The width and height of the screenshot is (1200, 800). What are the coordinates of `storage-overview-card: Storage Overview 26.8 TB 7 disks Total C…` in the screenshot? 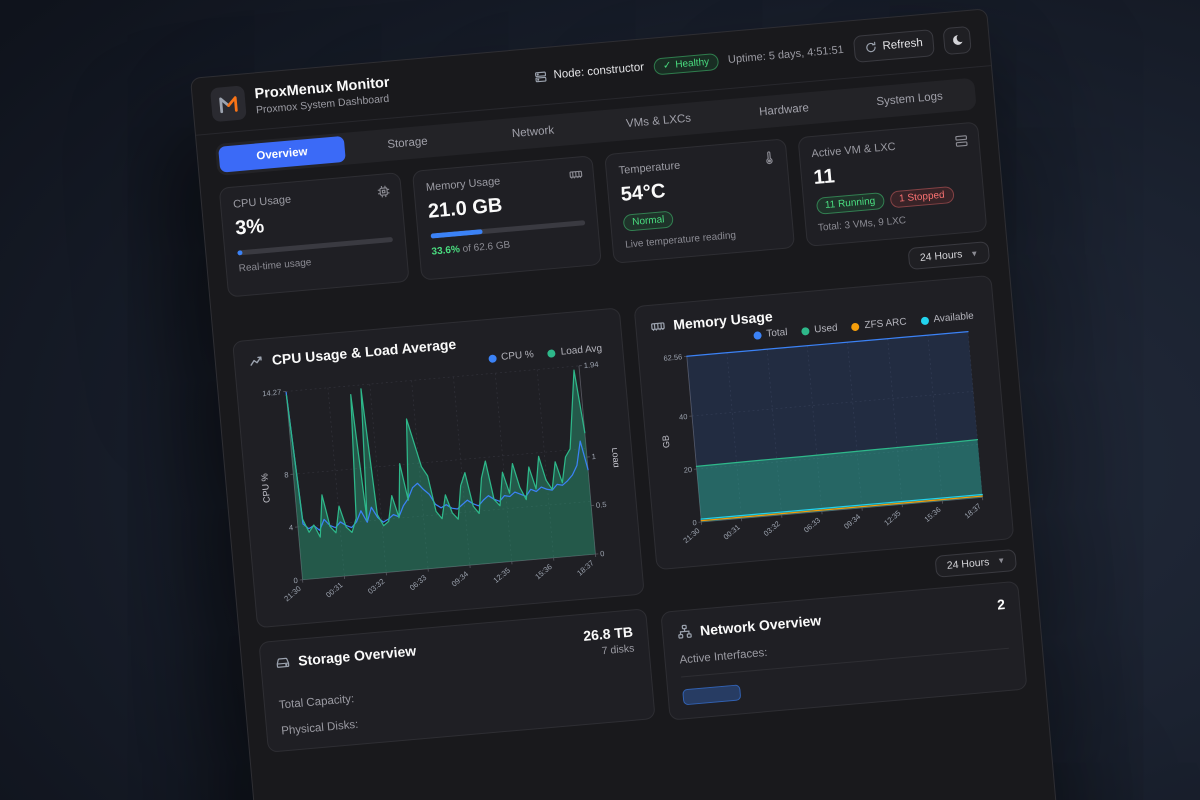 It's located at (457, 680).